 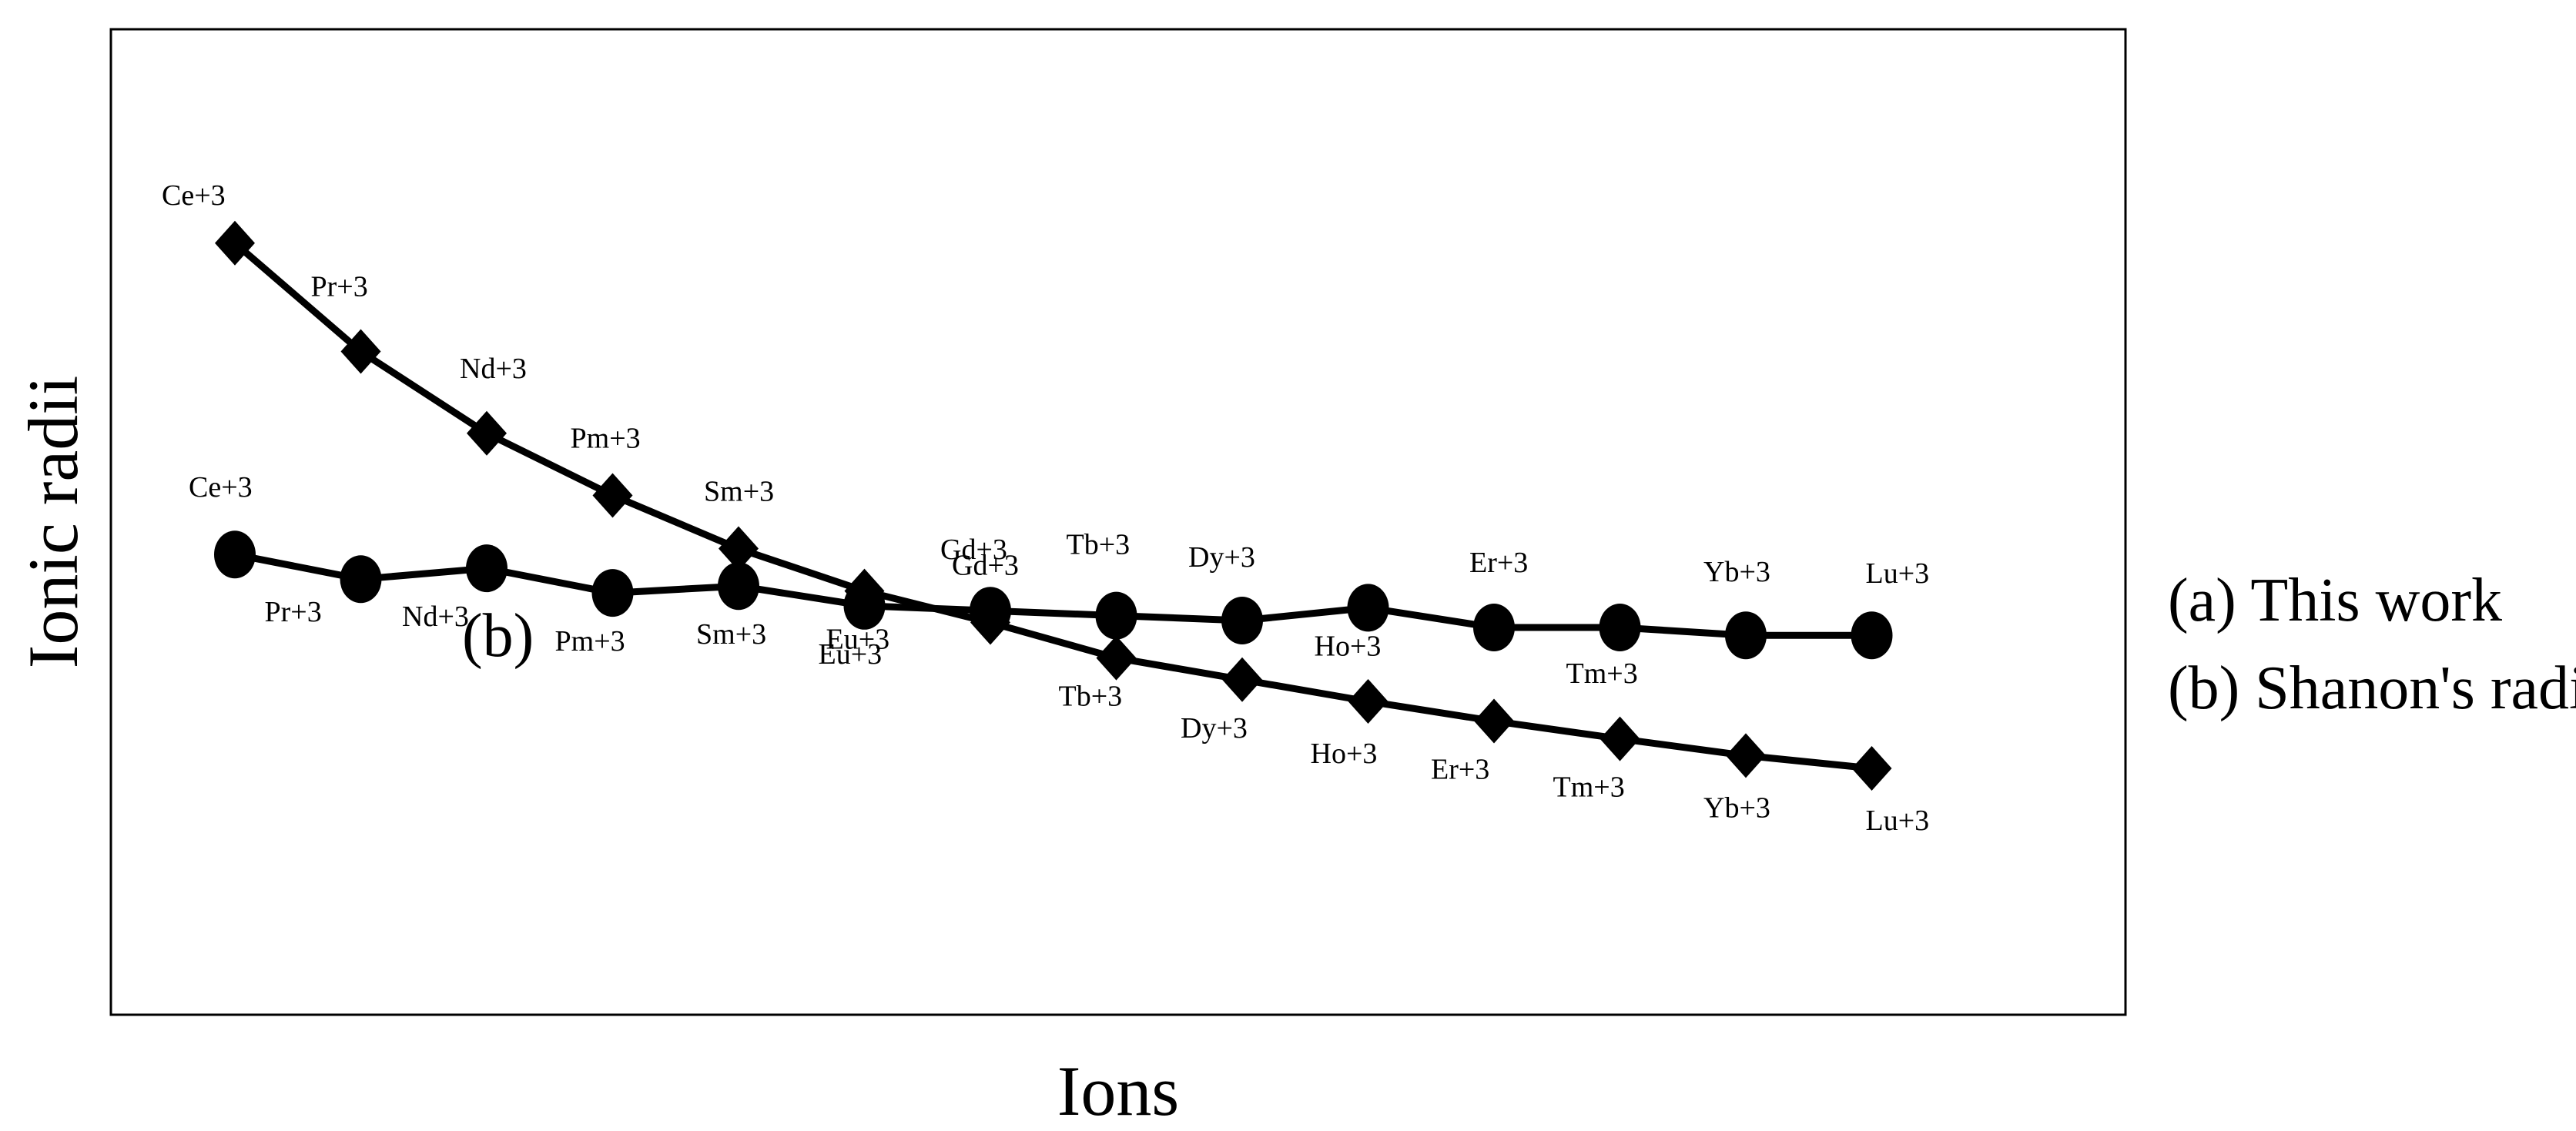 What do you see at coordinates (1118, 1091) in the screenshot?
I see `x-axis-title: Ions` at bounding box center [1118, 1091].